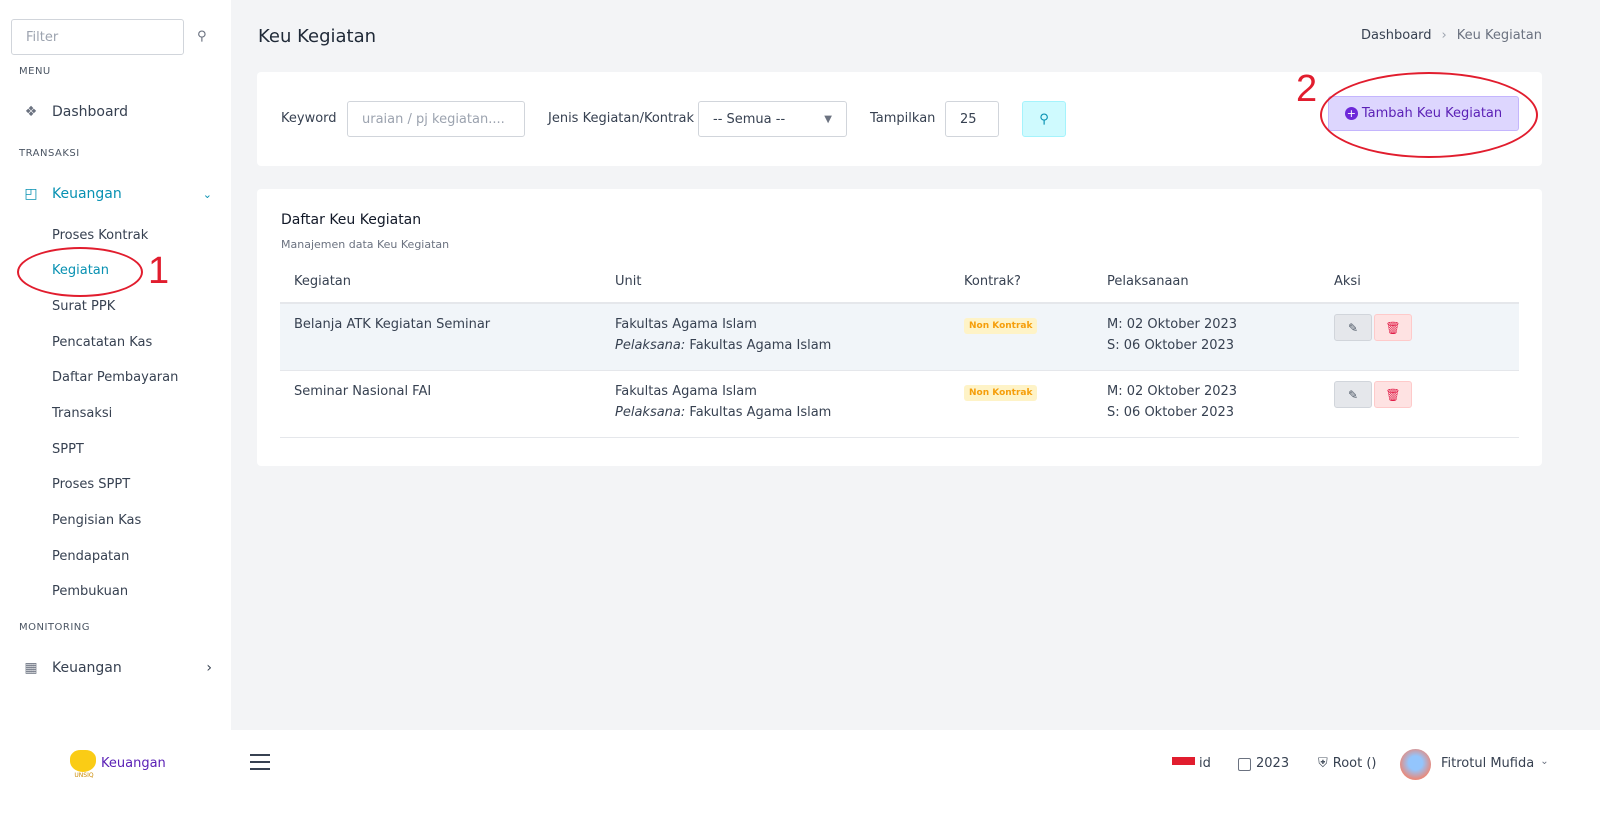 The image size is (1600, 814). I want to click on sidebar-sub-pendapatan: Pendapatan, so click(91, 556).